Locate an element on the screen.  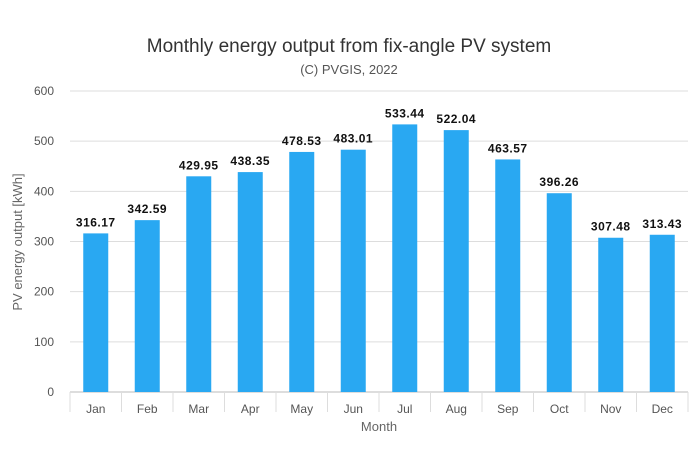
bar-jun is located at coordinates (353, 270).